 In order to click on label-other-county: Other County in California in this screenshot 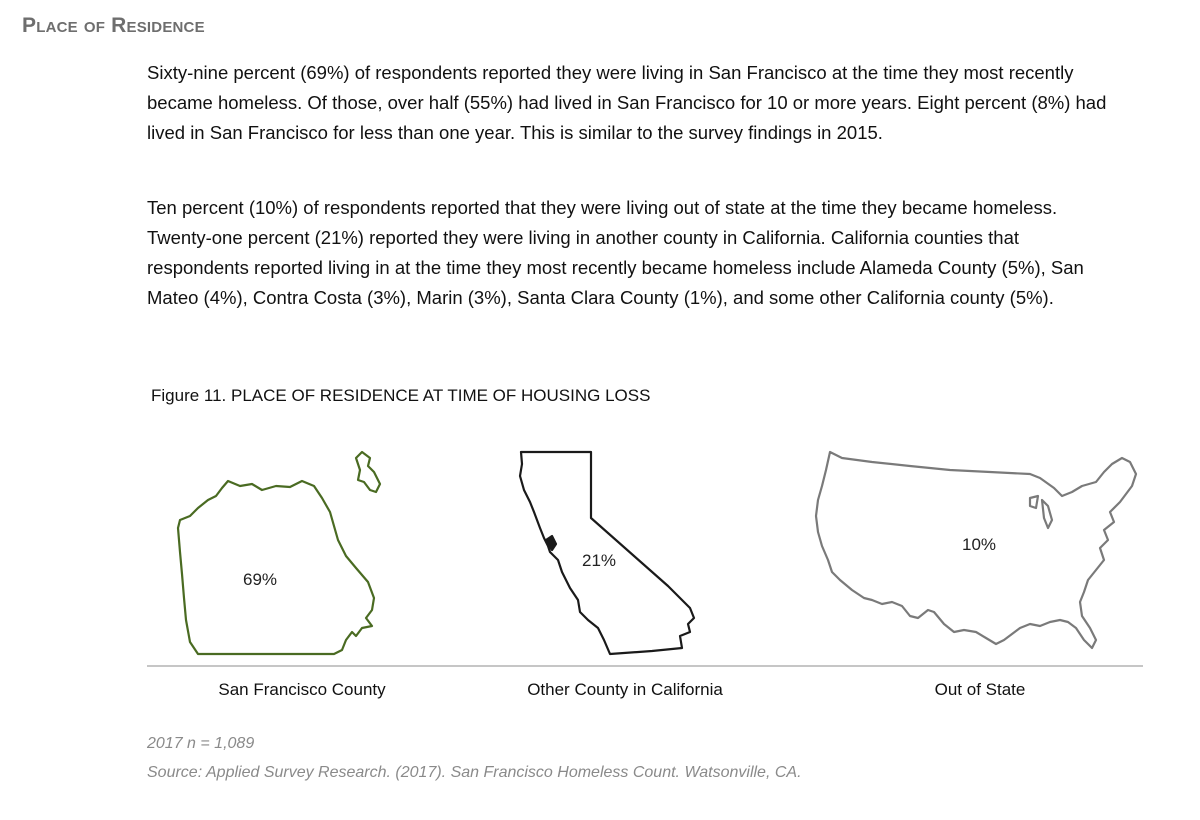, I will do `click(625, 689)`.